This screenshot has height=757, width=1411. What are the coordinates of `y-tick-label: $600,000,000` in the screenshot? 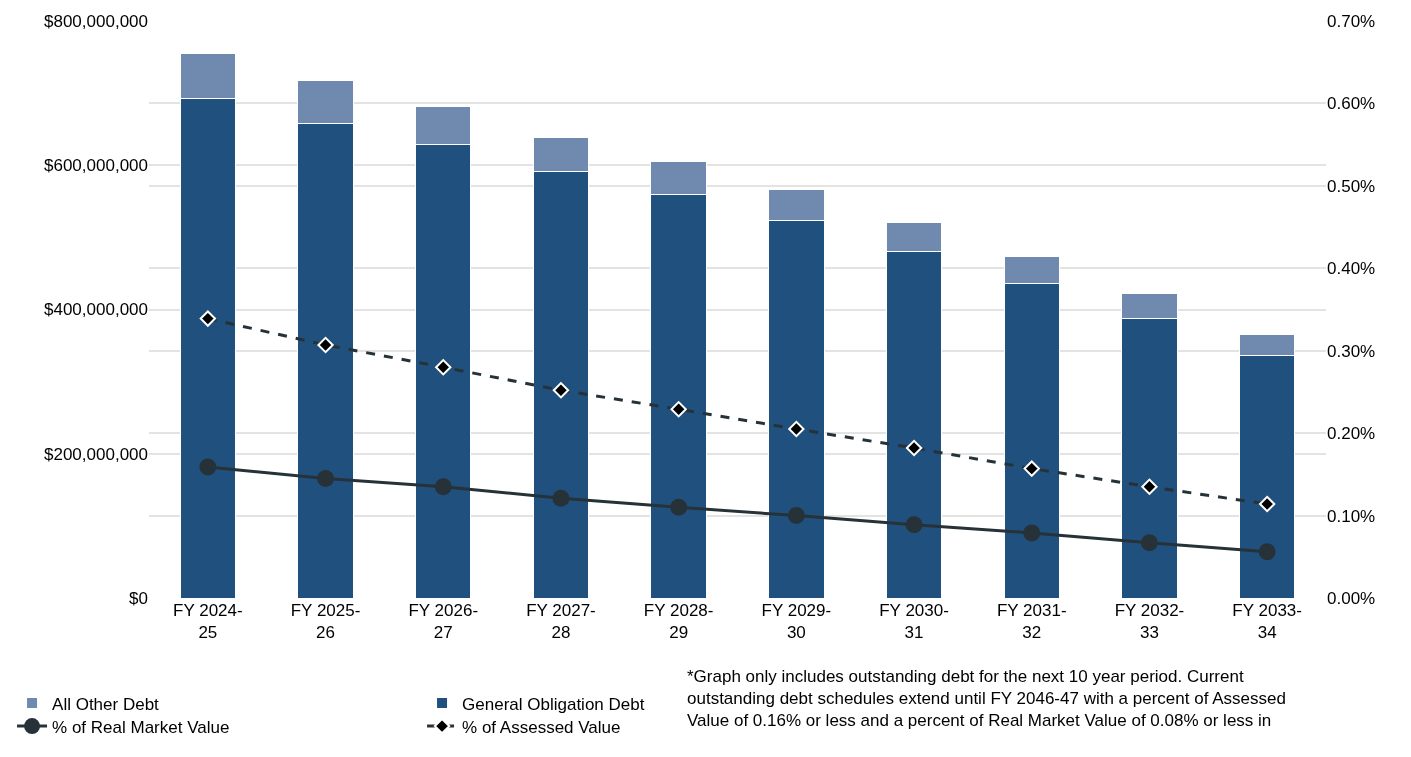 It's located at (96, 166).